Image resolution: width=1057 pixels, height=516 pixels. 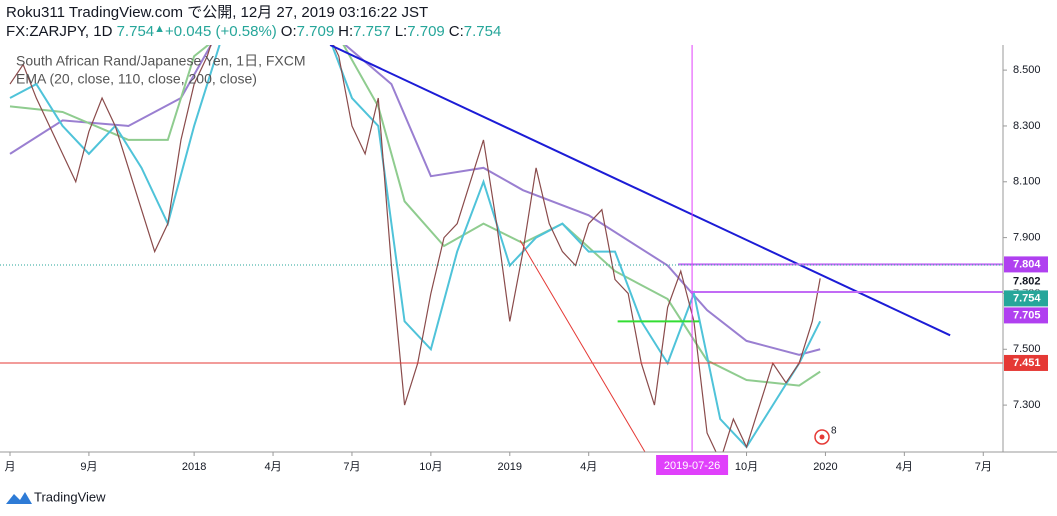 What do you see at coordinates (1027, 182) in the screenshot?
I see `y-tick-label: 8.100` at bounding box center [1027, 182].